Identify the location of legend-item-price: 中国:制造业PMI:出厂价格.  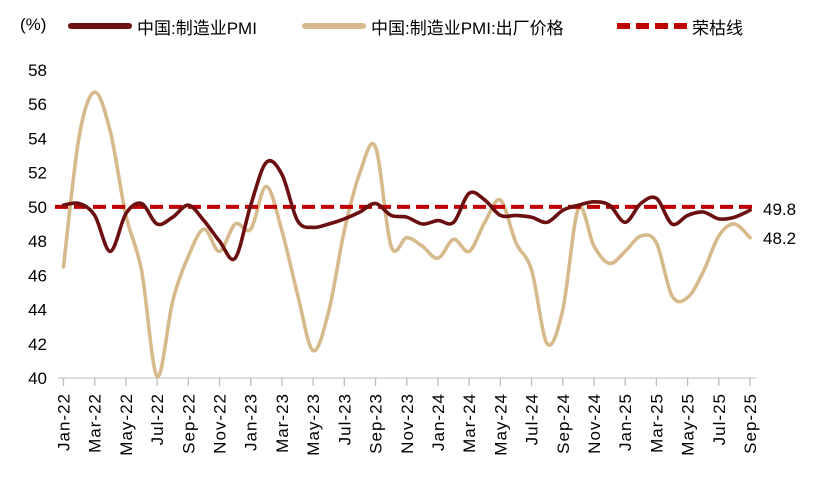
(433, 26).